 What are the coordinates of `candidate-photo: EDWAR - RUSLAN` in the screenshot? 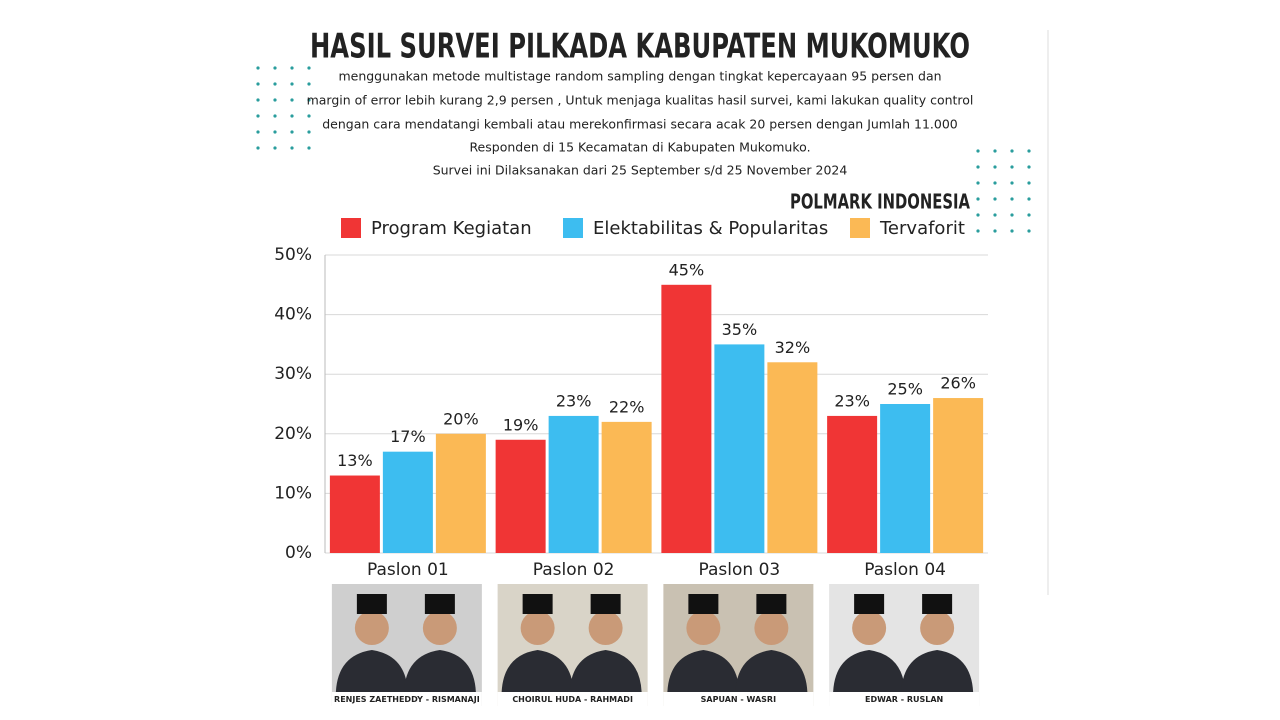 It's located at (904, 645).